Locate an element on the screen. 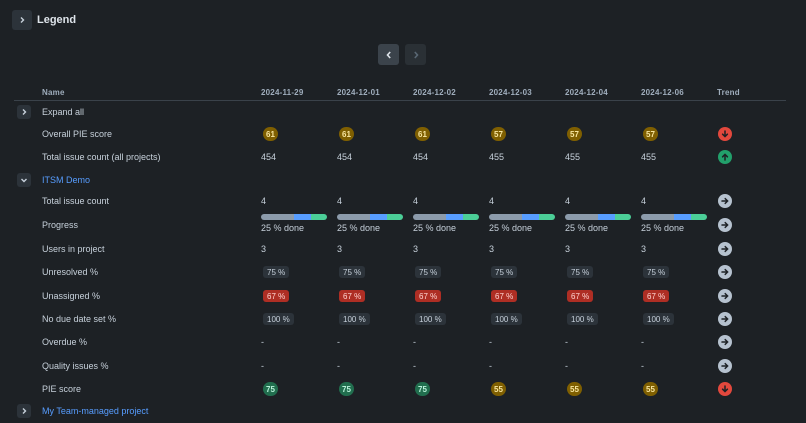 Image resolution: width=806 pixels, height=423 pixels. row-label: Total issue count (all projects) is located at coordinates (101, 157).